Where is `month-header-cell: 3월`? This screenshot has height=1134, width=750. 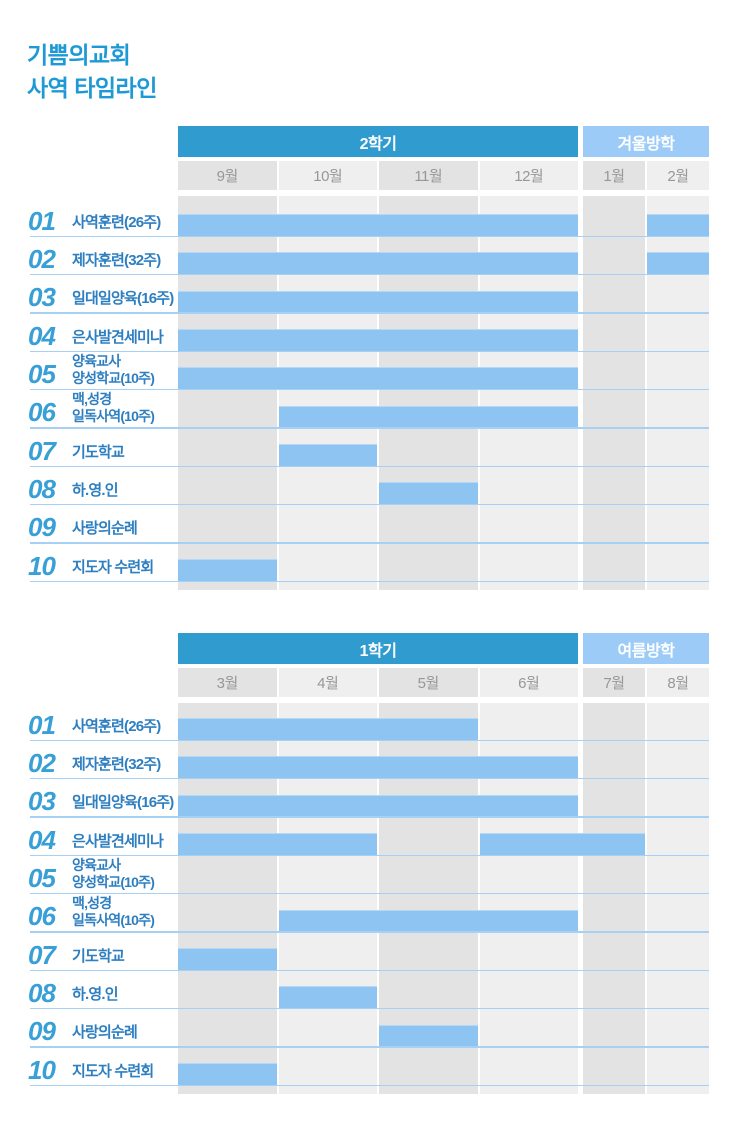 month-header-cell: 3월 is located at coordinates (227, 682).